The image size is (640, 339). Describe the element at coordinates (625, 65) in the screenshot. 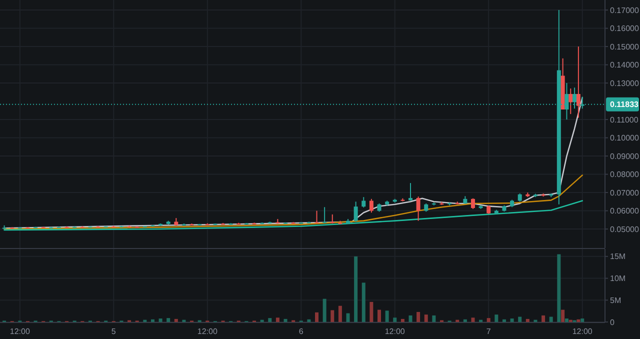

I see `y-tick-label: 0.14000` at that location.